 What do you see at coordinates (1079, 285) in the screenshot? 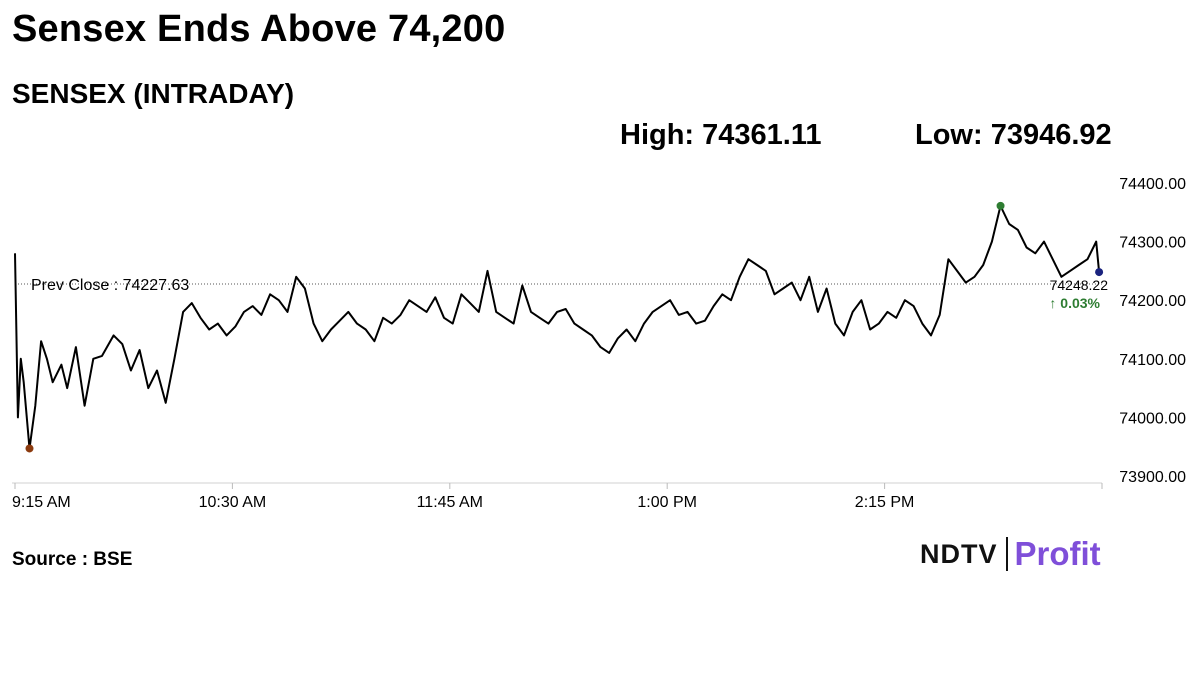
I see `last-value-label: 74248.22` at bounding box center [1079, 285].